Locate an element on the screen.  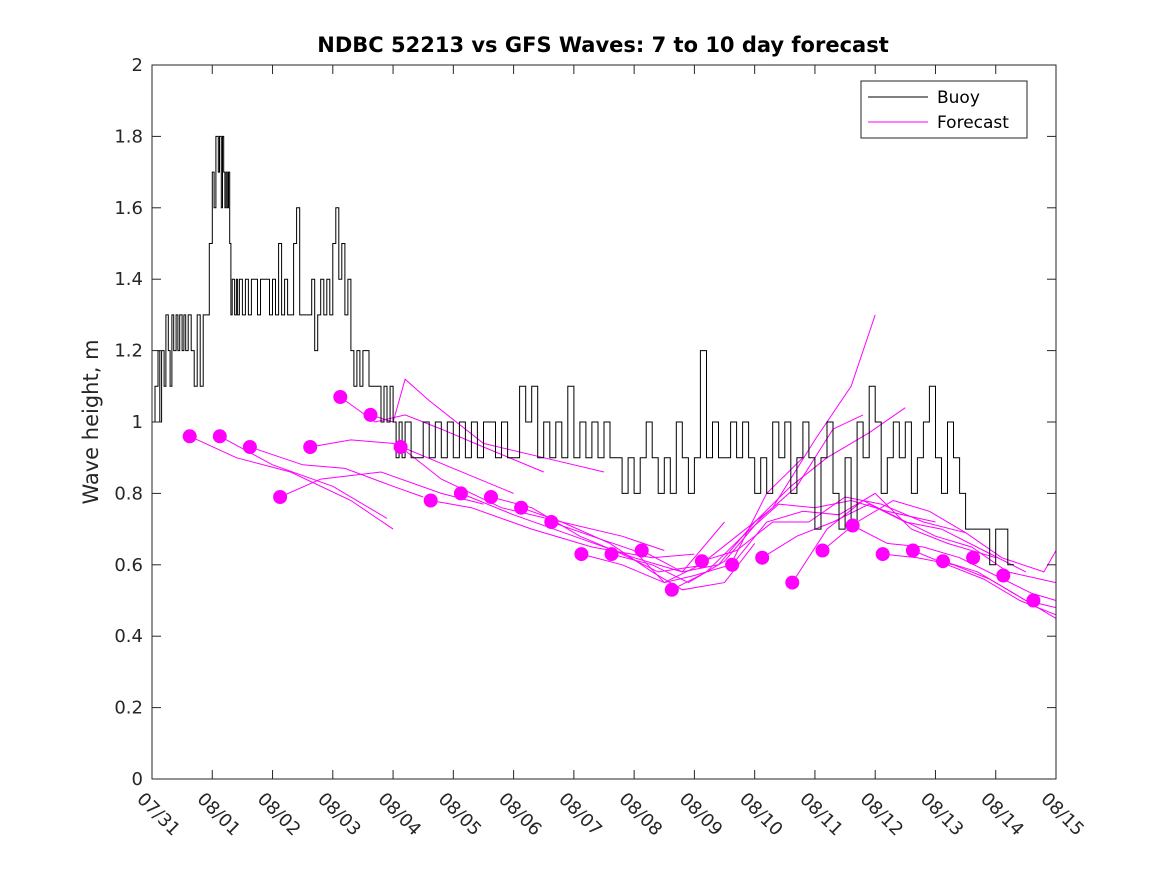
y-tick-label: 0 is located at coordinates (137, 779).